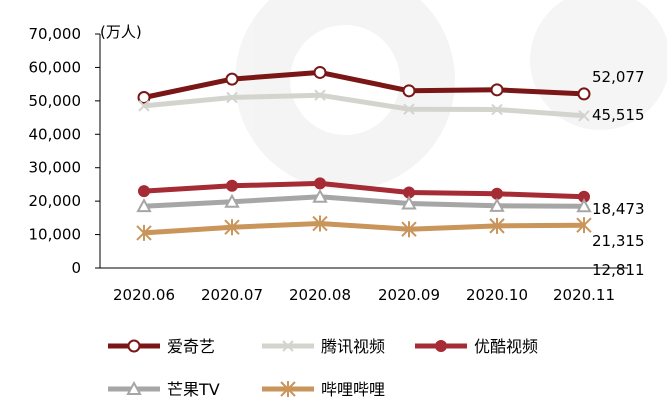 This screenshot has height=412, width=667. What do you see at coordinates (497, 295) in the screenshot?
I see `x-tick-label: 2020.10` at bounding box center [497, 295].